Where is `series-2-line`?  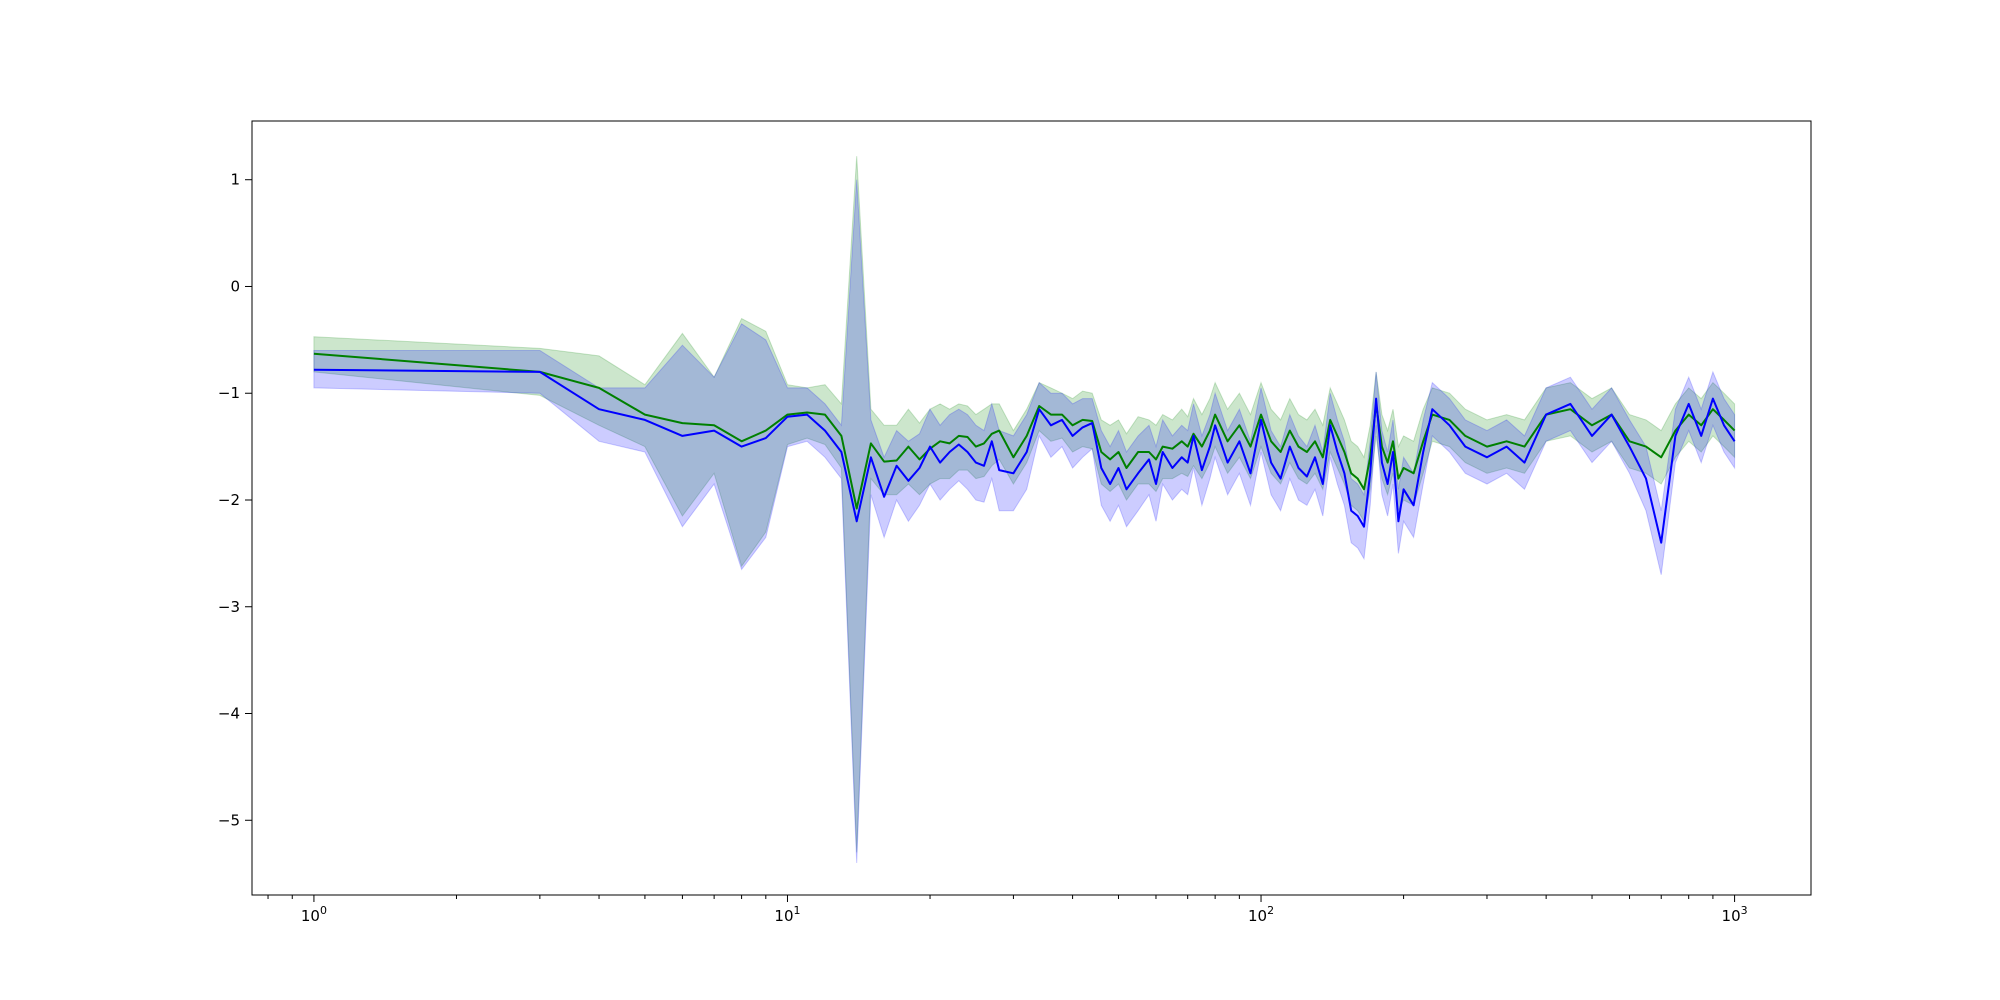 series-2-line is located at coordinates (1024, 456).